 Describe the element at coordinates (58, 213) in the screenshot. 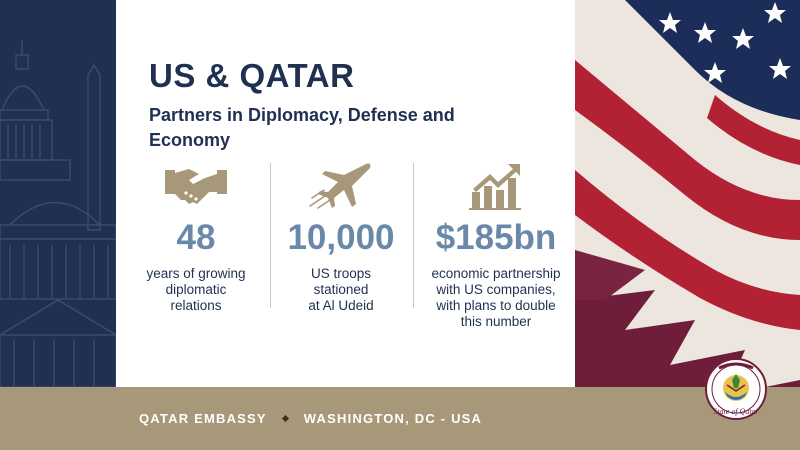

I see `capitol-silhouette-icon` at that location.